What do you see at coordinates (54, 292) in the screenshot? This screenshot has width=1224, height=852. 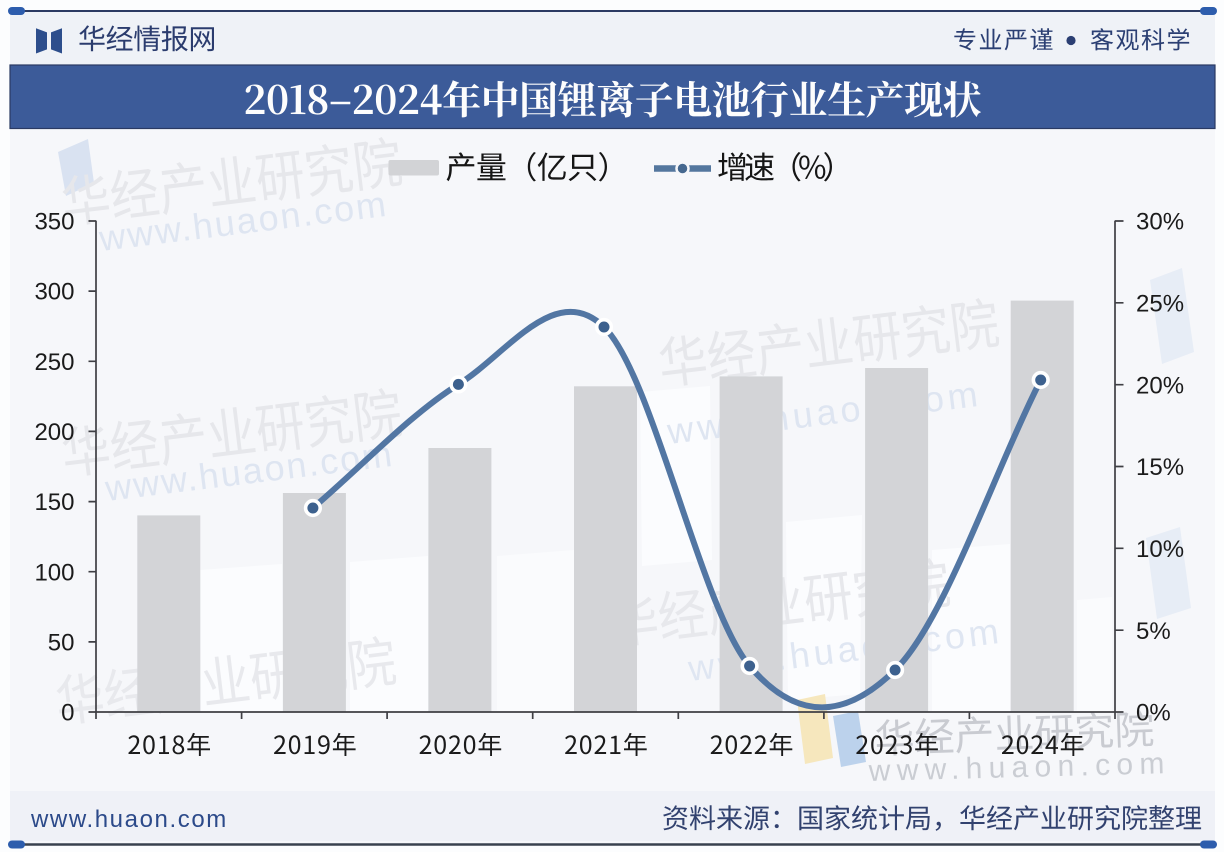 I see `svg-text: 300` at bounding box center [54, 292].